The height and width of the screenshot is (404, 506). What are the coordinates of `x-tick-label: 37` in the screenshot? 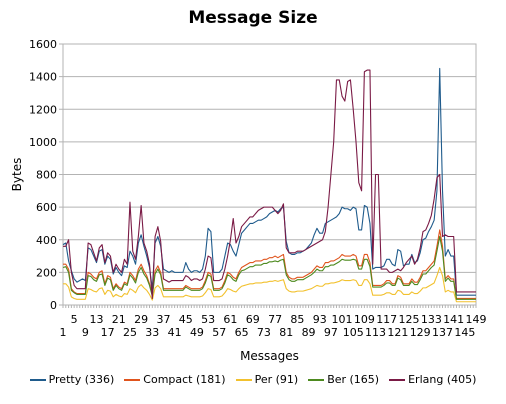 It's located at (163, 319).